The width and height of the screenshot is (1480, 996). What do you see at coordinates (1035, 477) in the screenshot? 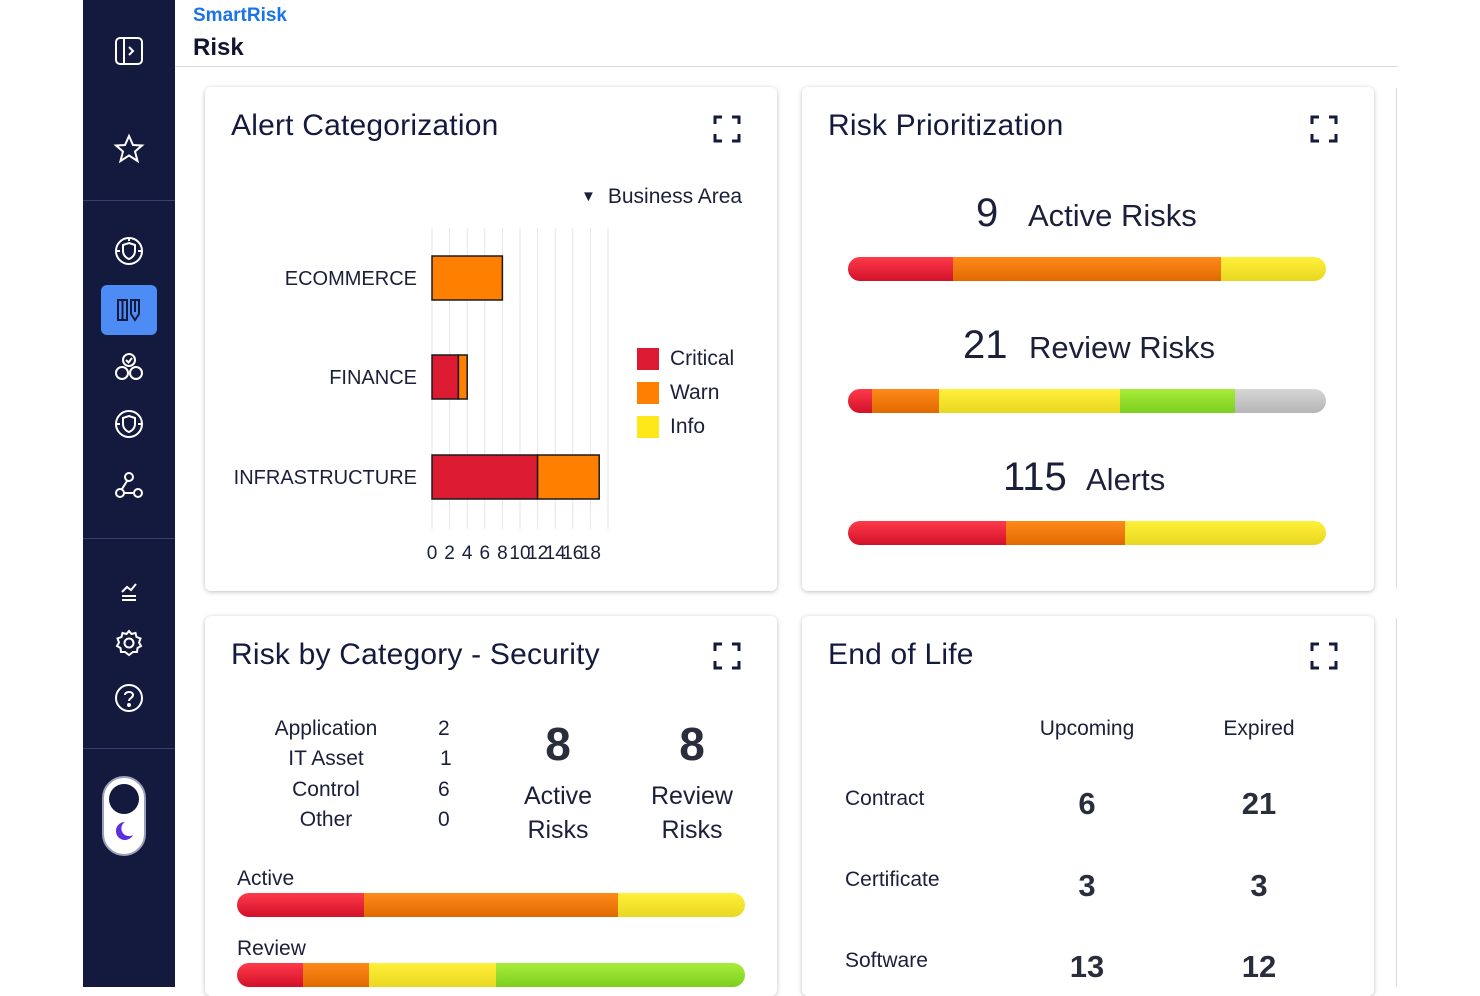
I see `alerts-count: 115` at bounding box center [1035, 477].